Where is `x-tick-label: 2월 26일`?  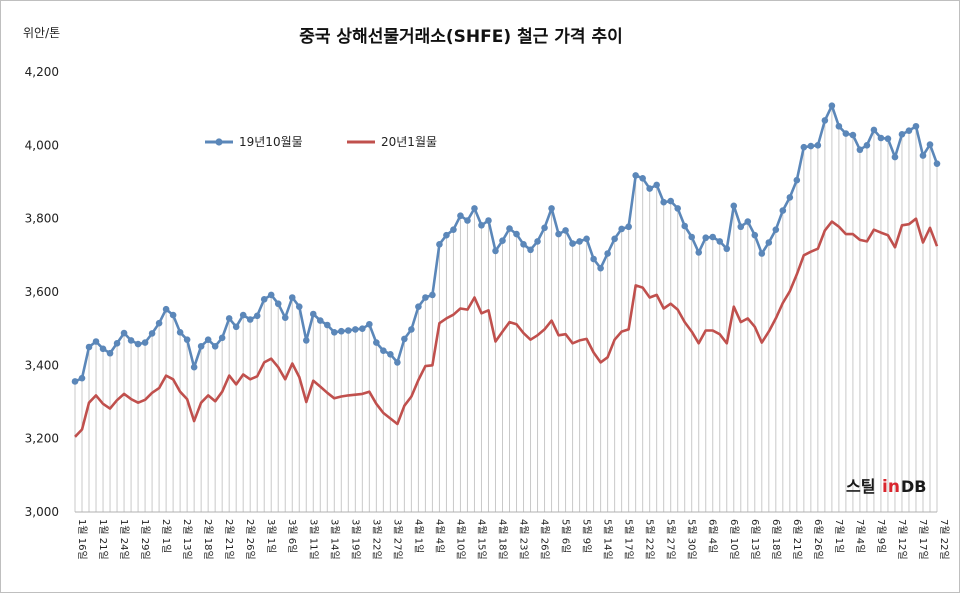 x-tick-label: 2월 26일 is located at coordinates (250, 539).